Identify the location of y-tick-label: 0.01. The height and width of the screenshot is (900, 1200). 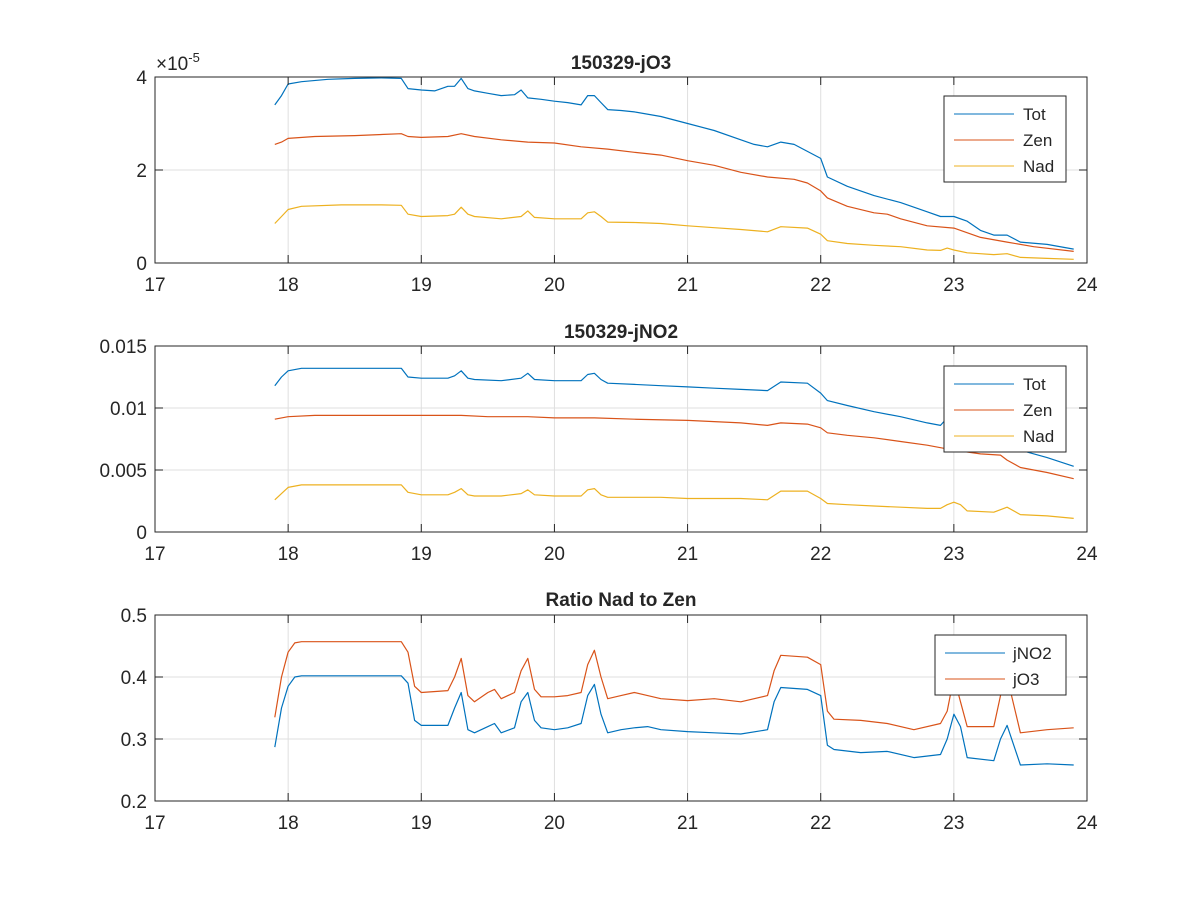
(128, 409).